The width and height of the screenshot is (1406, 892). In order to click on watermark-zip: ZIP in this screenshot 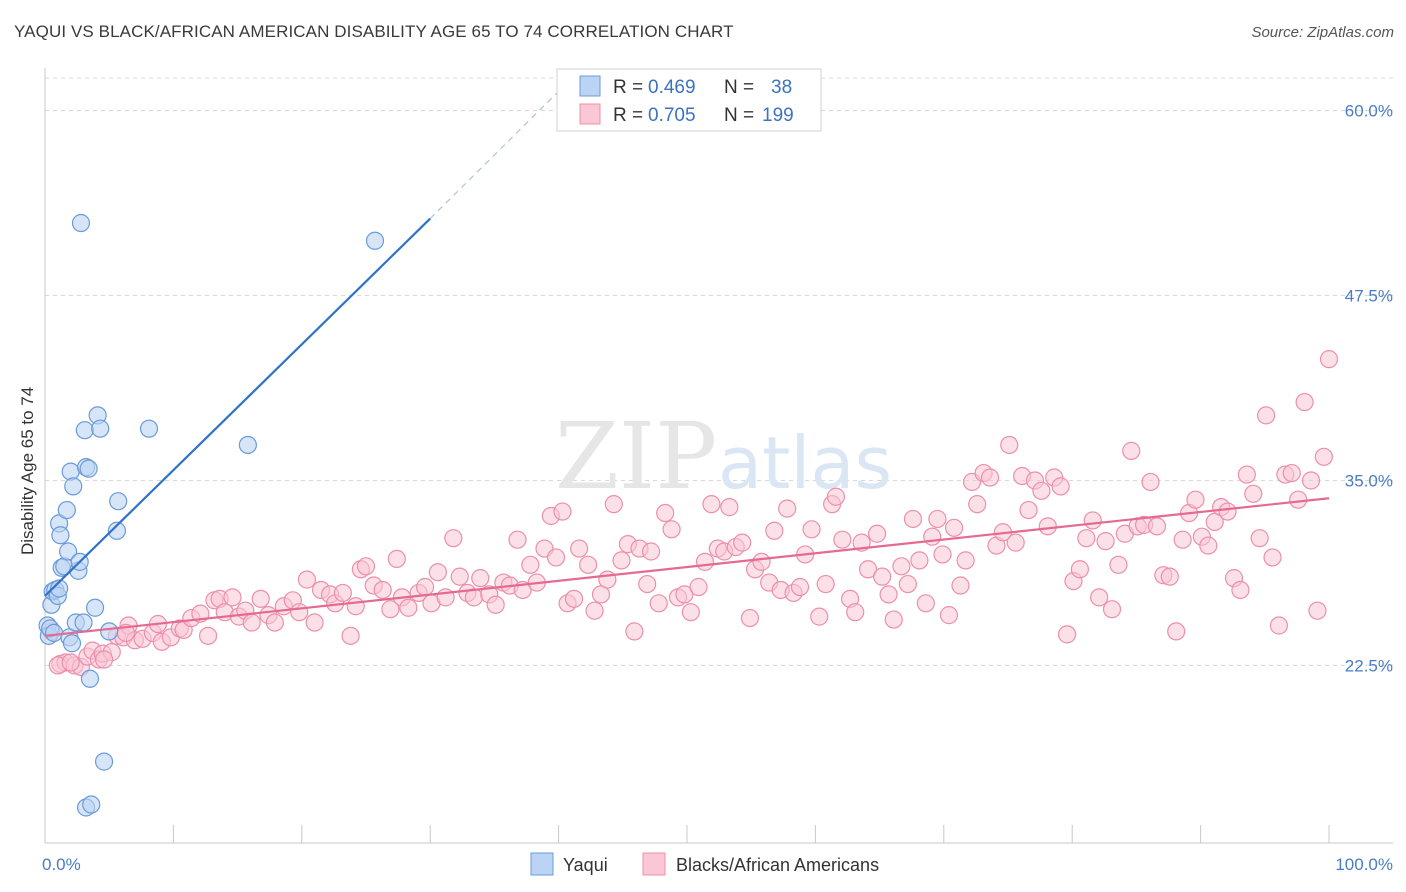, I will do `click(636, 456)`.